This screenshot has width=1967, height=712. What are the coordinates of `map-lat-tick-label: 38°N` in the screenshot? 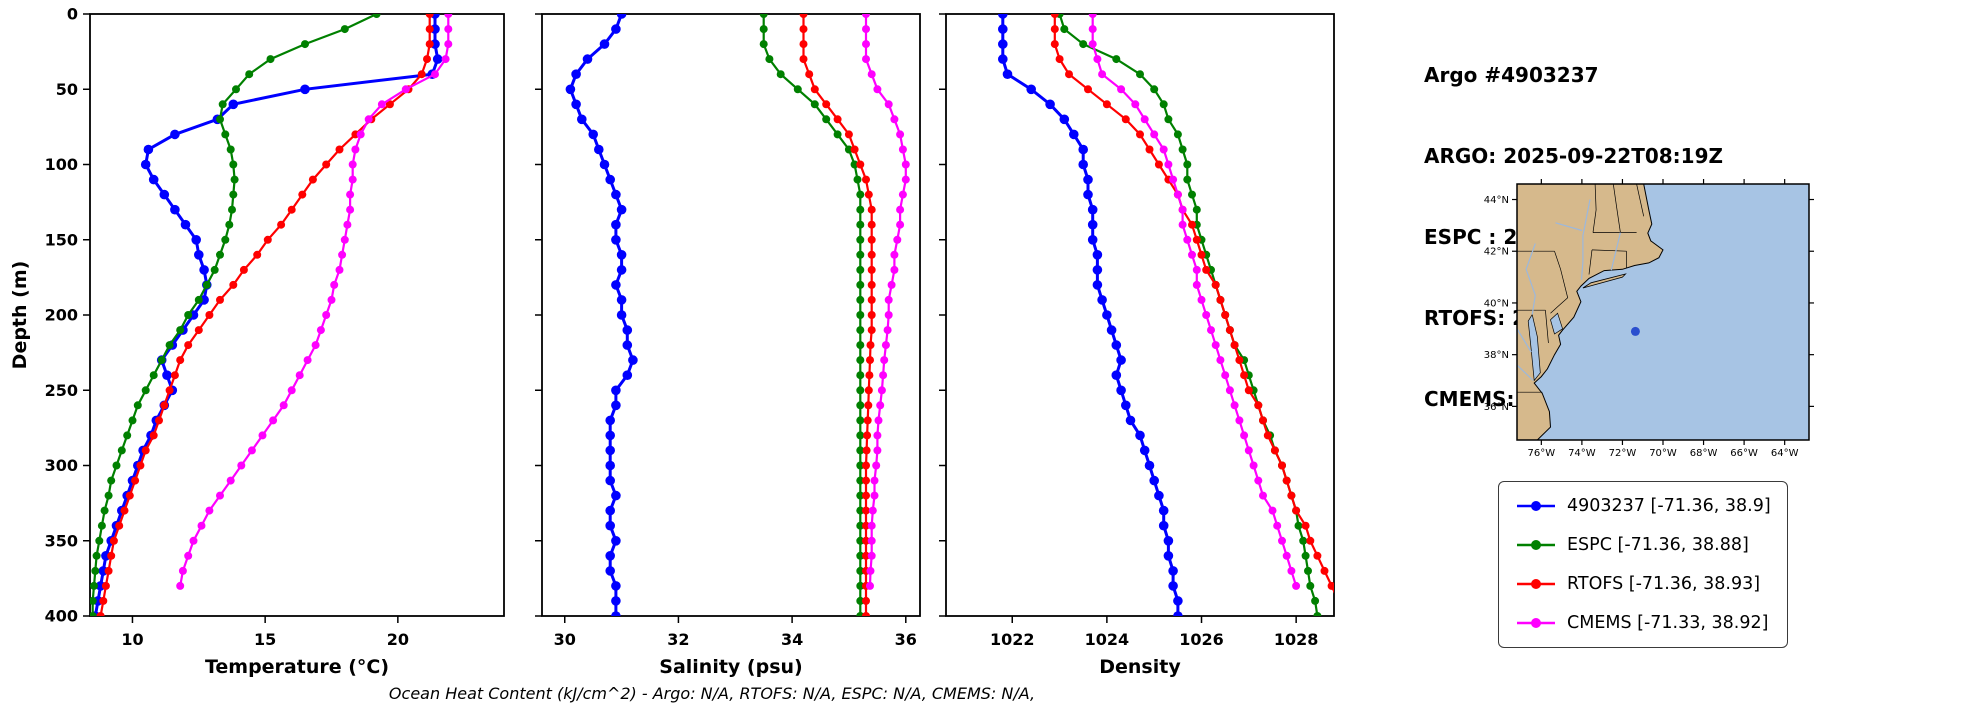 It's located at (1496, 355).